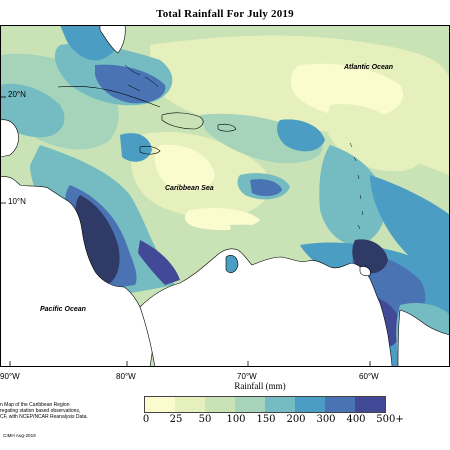 Image resolution: width=450 pixels, height=450 pixels. What do you see at coordinates (10, 376) in the screenshot?
I see `lon-label-90w: 90°W` at bounding box center [10, 376].